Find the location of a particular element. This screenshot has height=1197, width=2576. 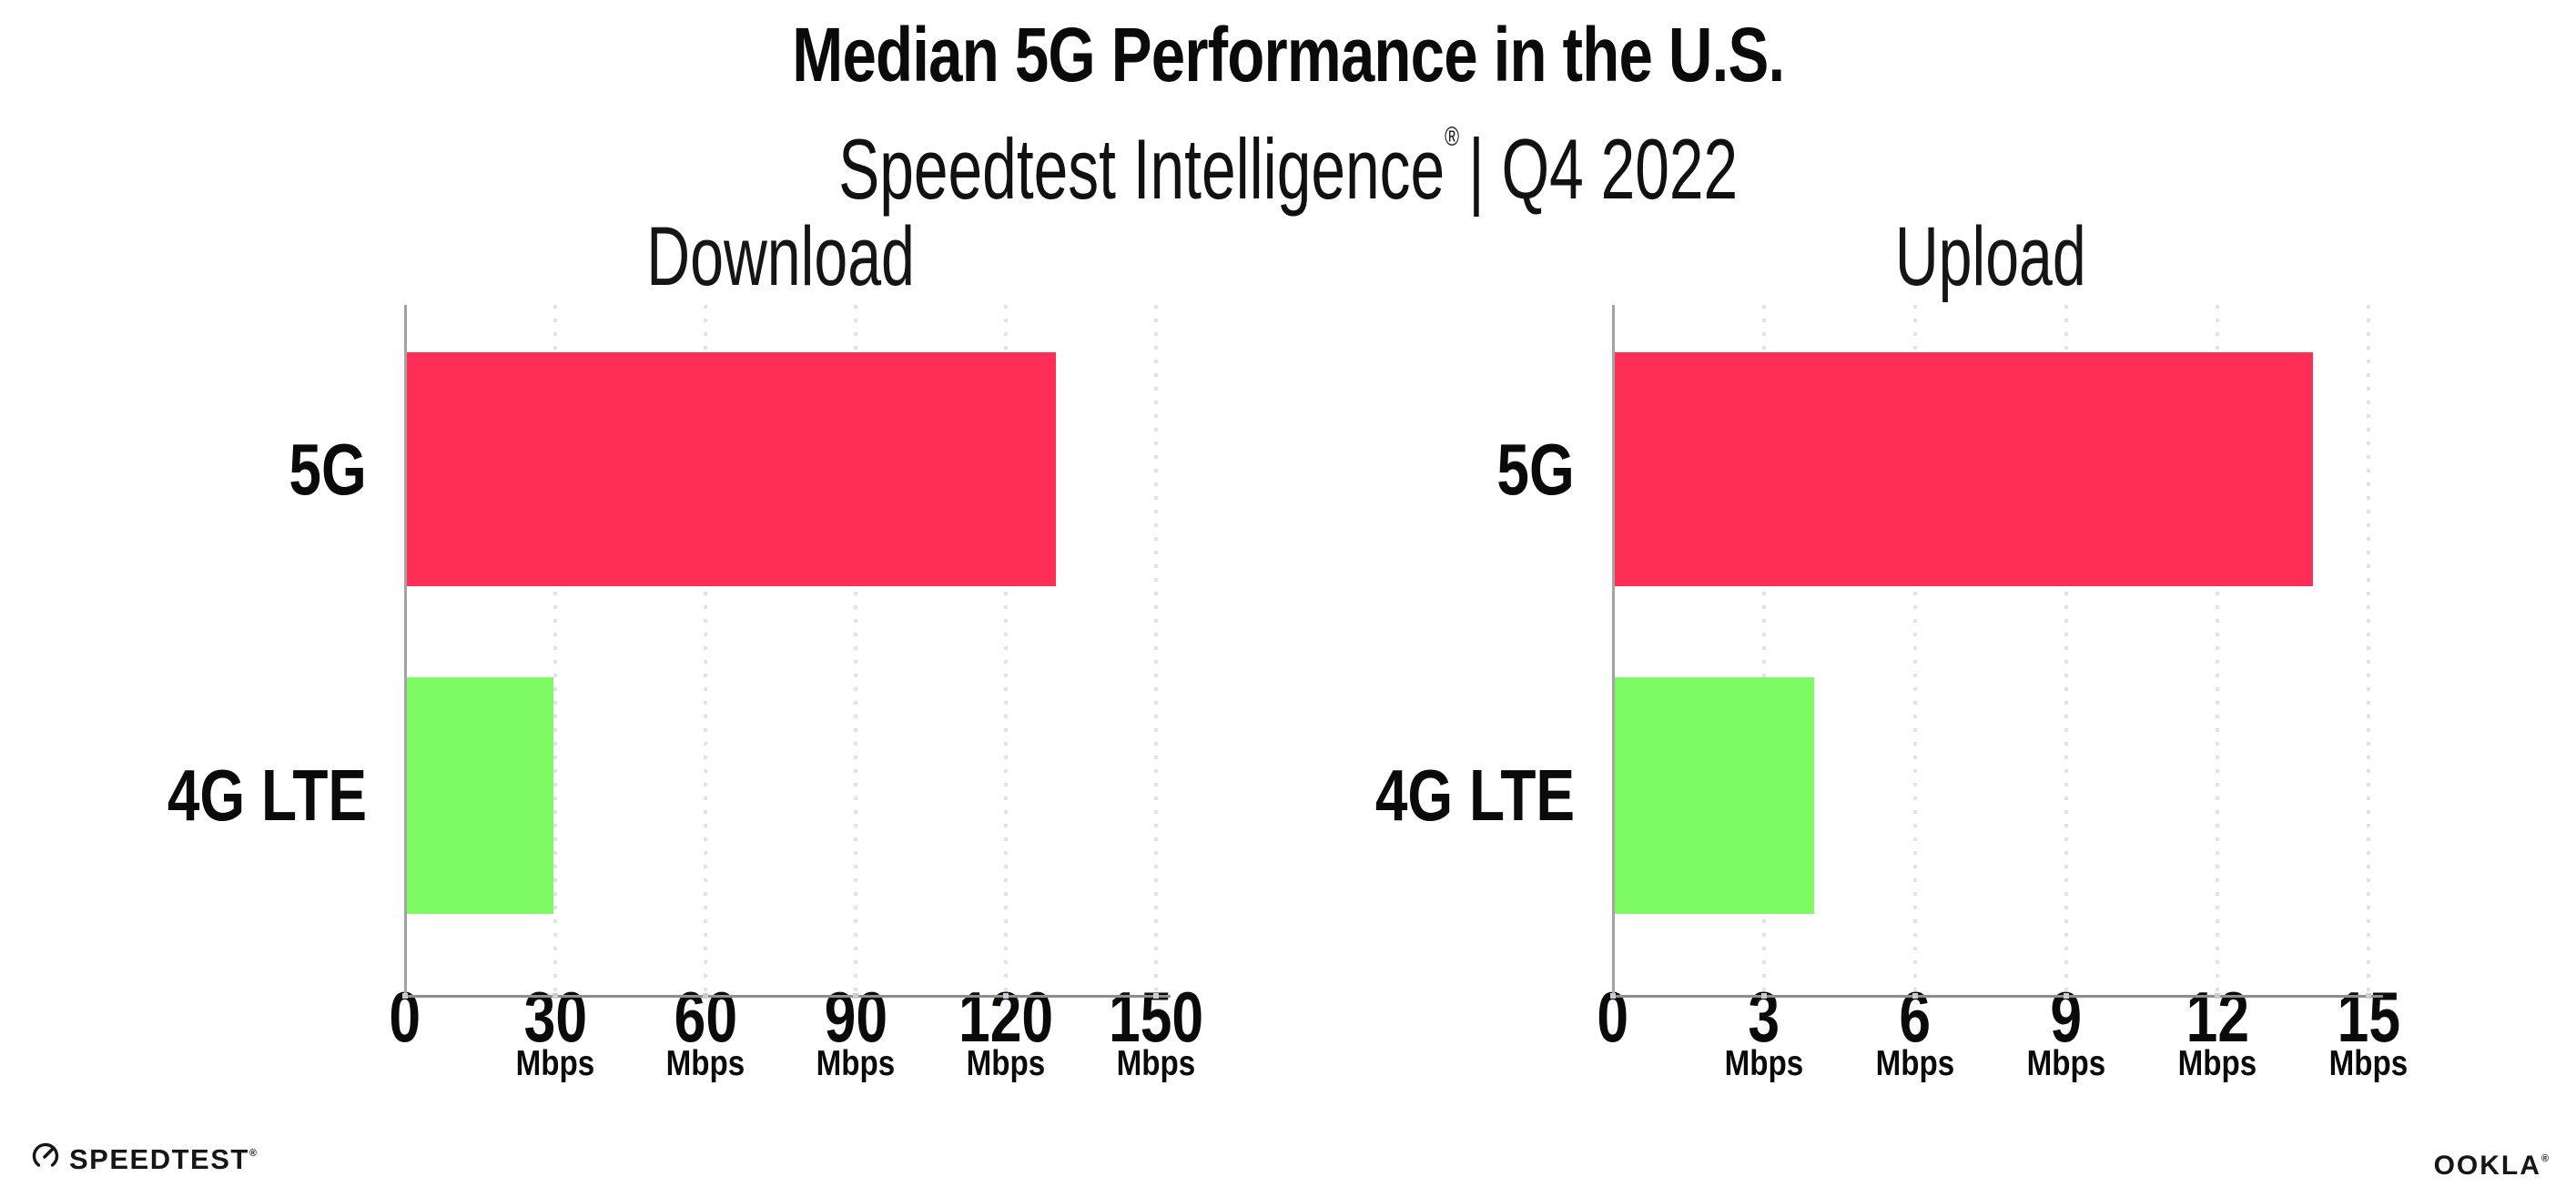

gauge-needle is located at coordinates (49, 1153).